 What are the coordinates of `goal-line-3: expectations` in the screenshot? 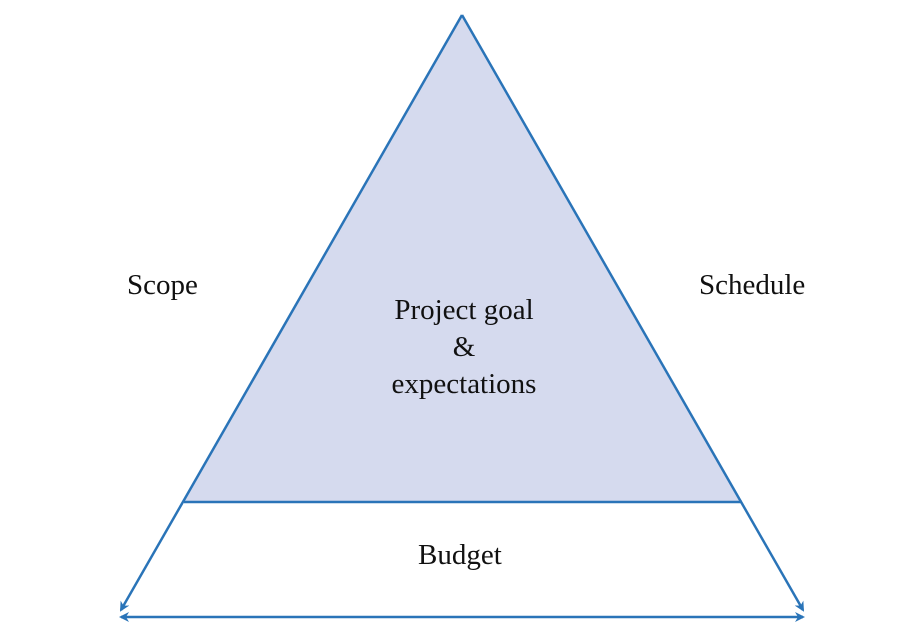 It's located at (464, 384).